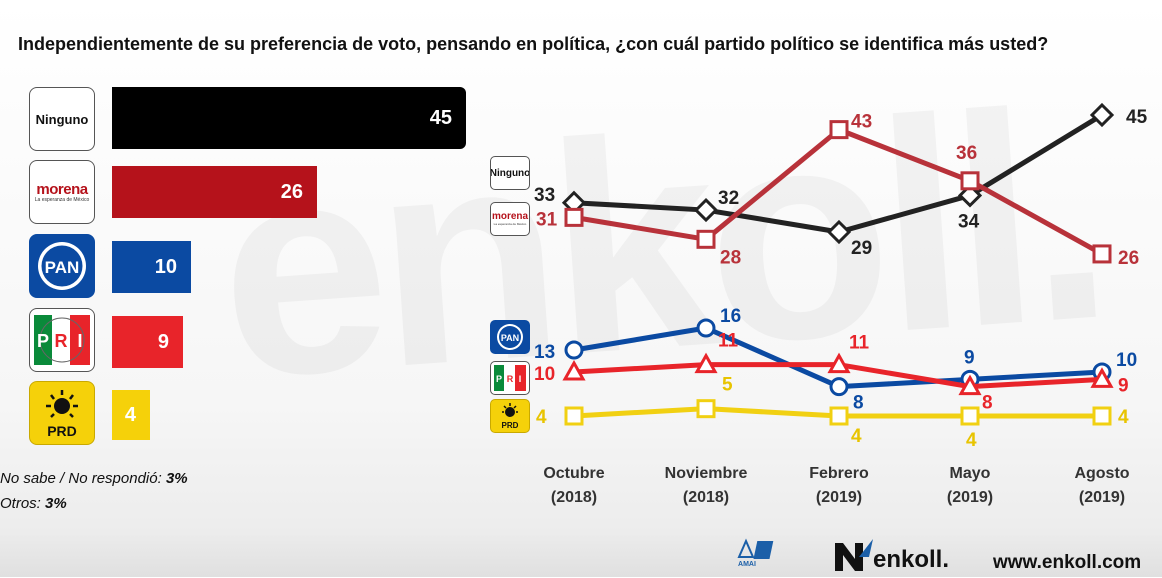  I want to click on x-tick-label-3: Mayo, so click(970, 473).